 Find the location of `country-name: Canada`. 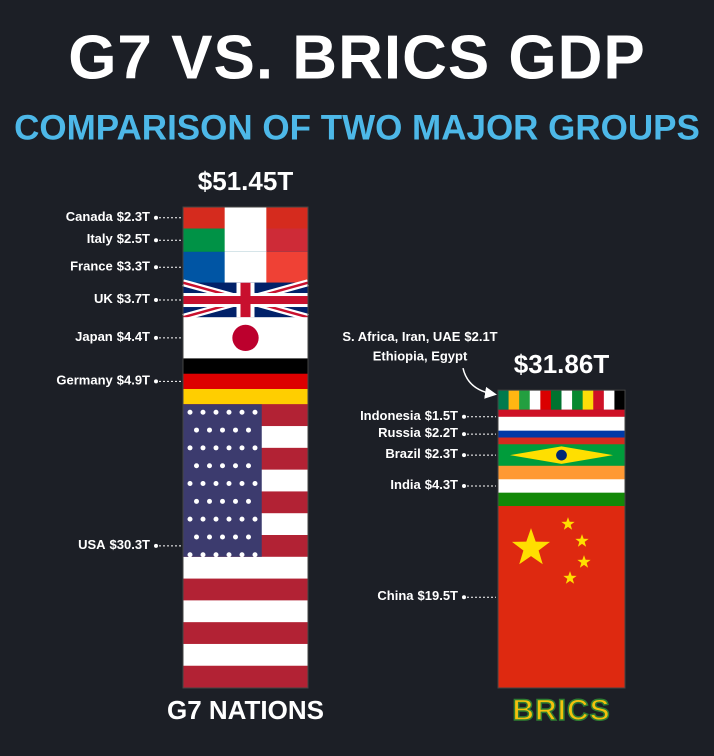

country-name: Canada is located at coordinates (90, 216).